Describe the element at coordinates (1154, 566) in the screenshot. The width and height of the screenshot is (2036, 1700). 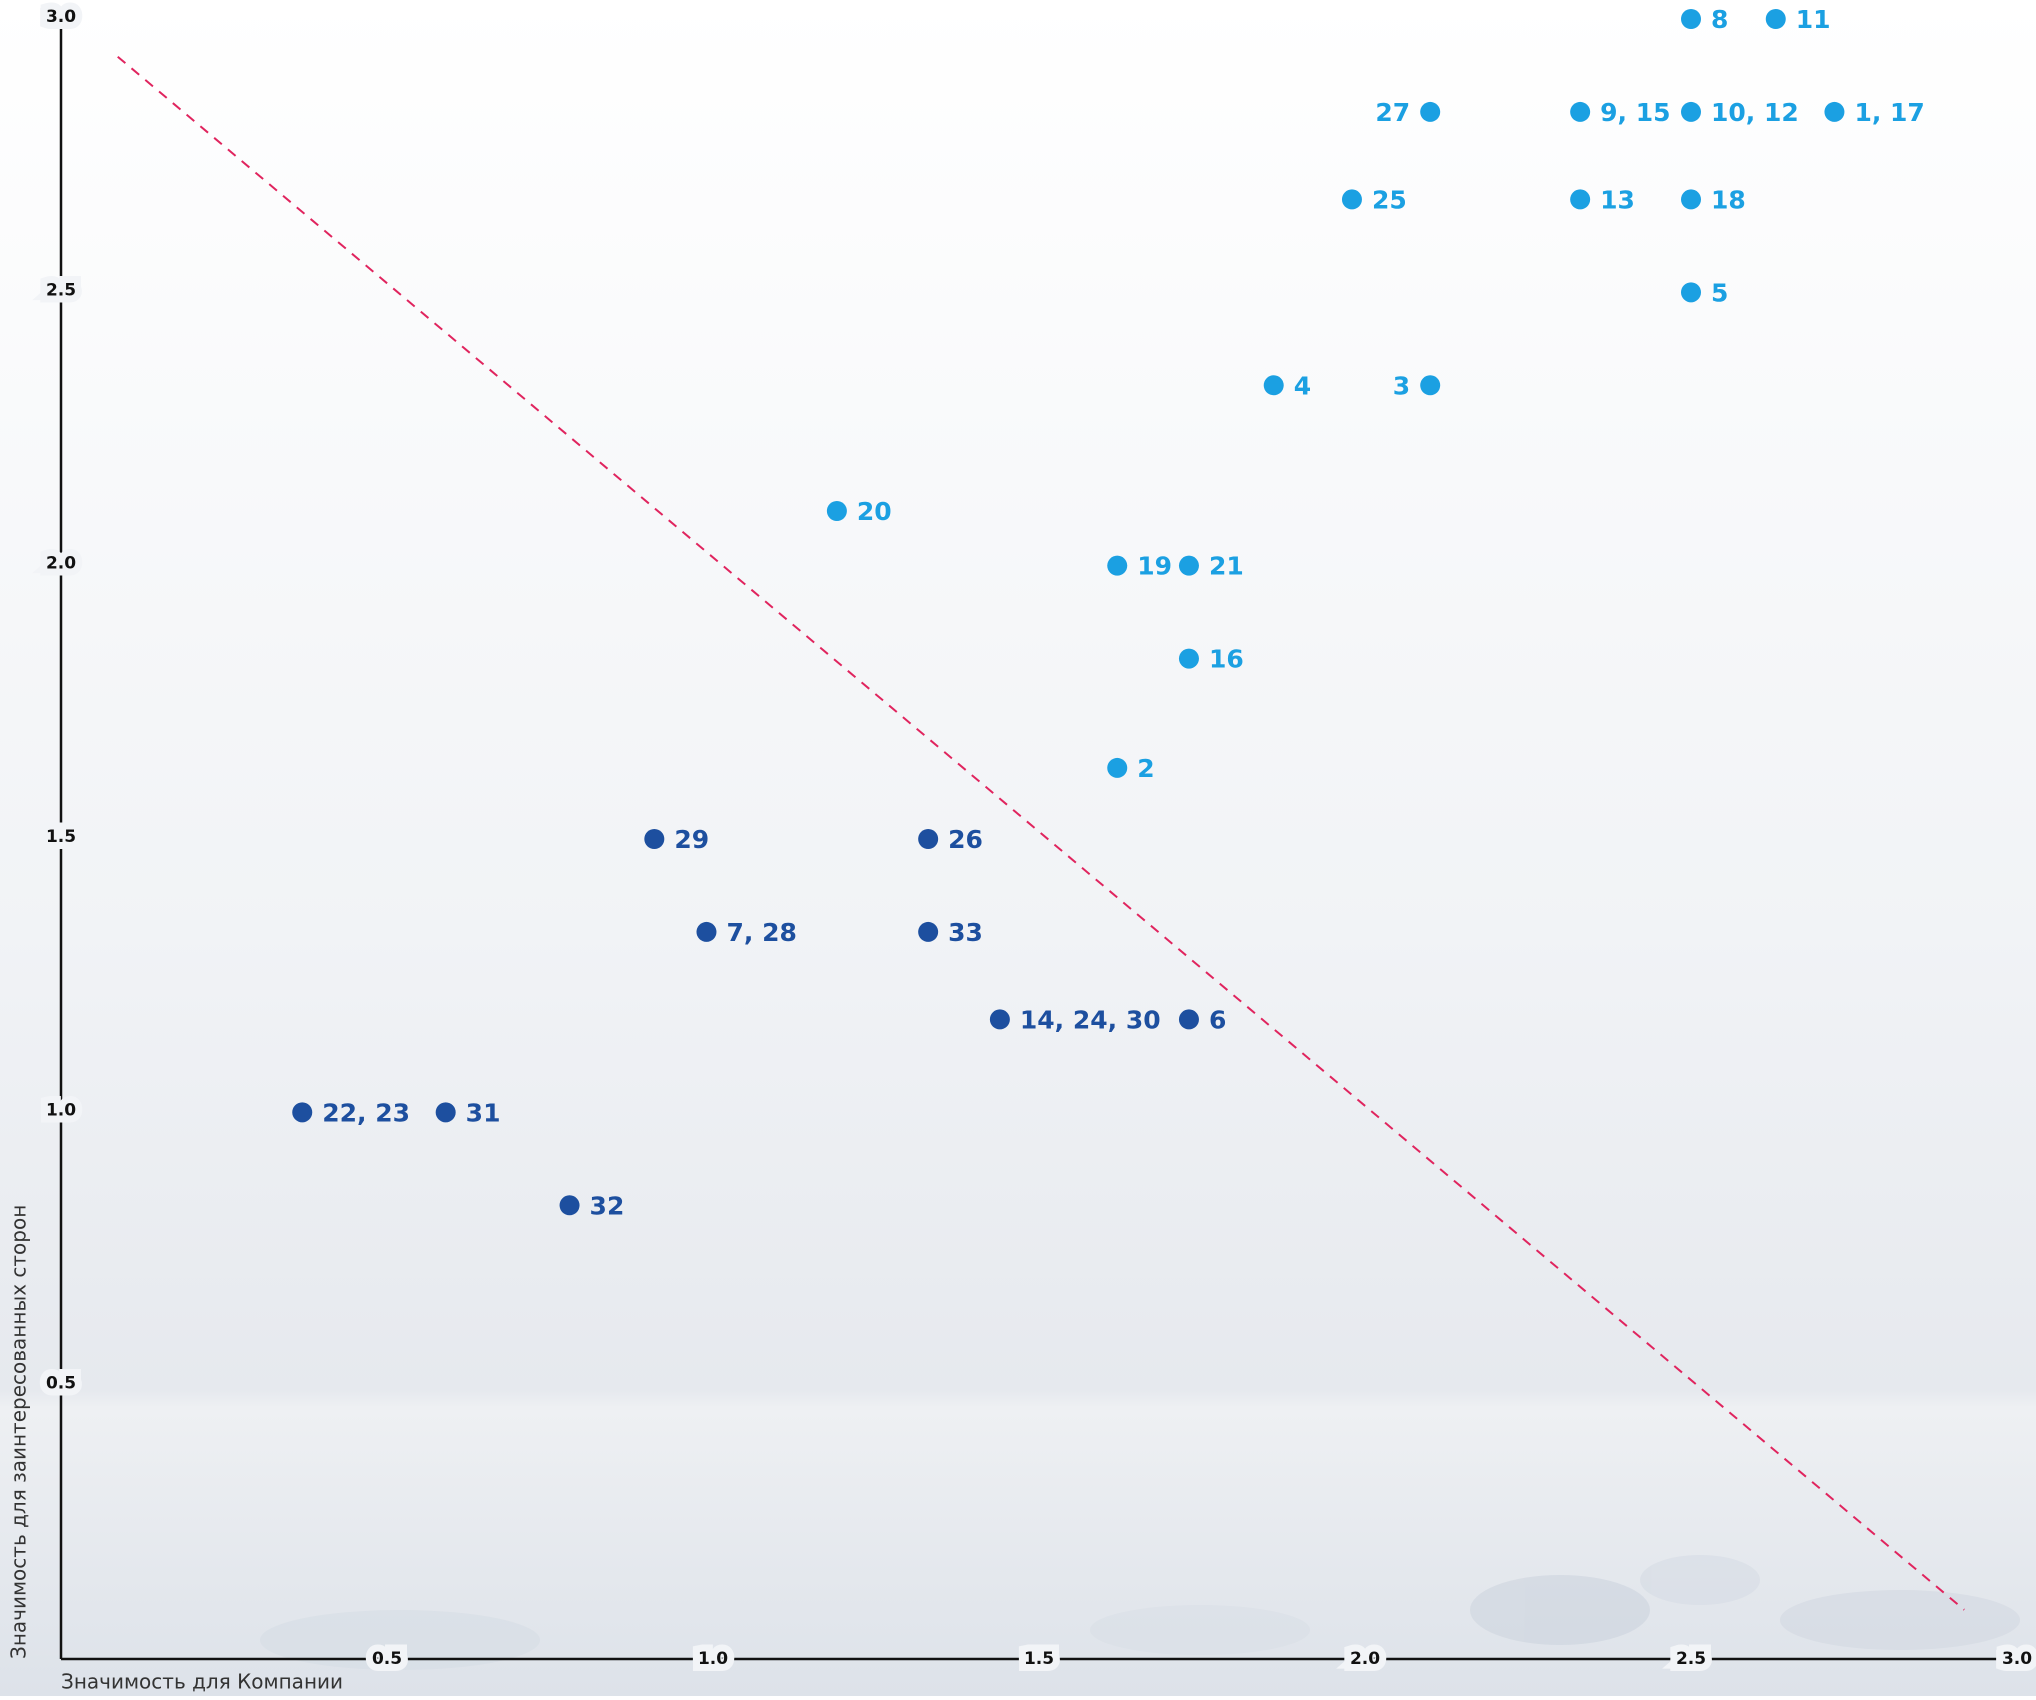
I see `point-label: 19` at that location.